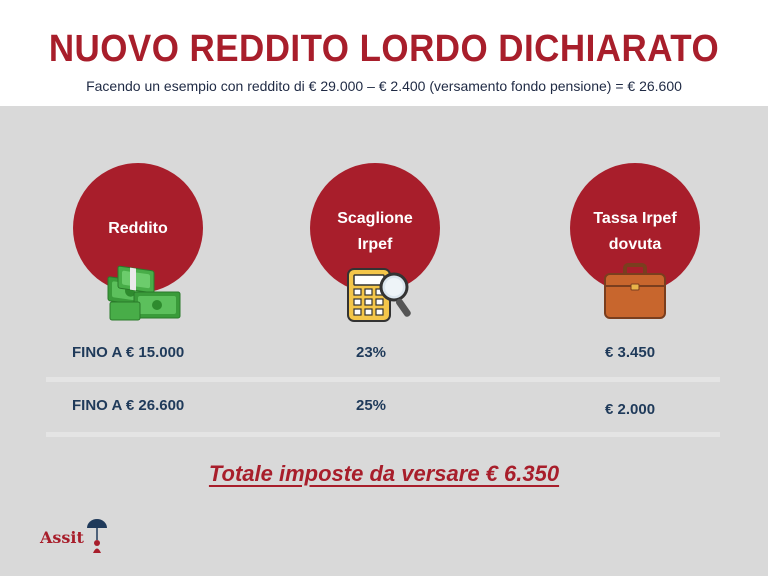 The height and width of the screenshot is (576, 768). I want to click on reddito-label: Reddito, so click(138, 228).